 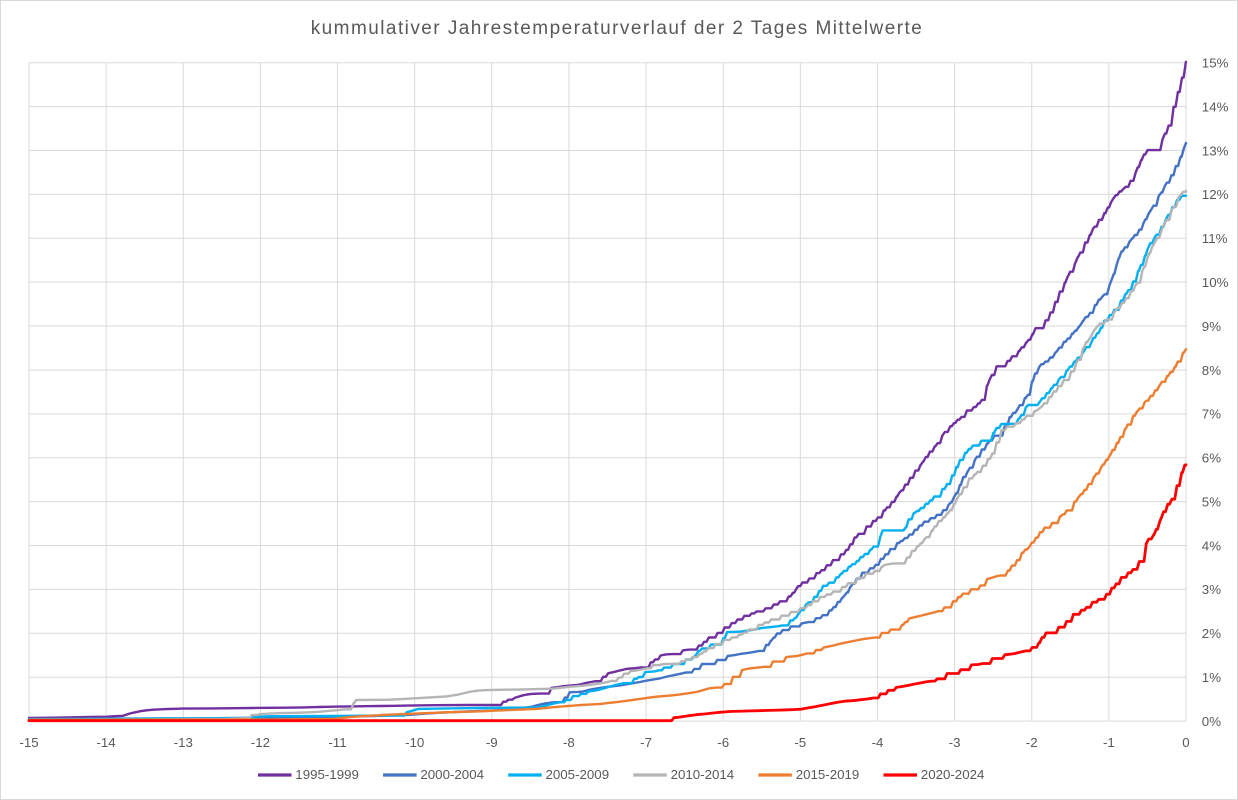 What do you see at coordinates (1032, 742) in the screenshot?
I see `svg-text: -2` at bounding box center [1032, 742].